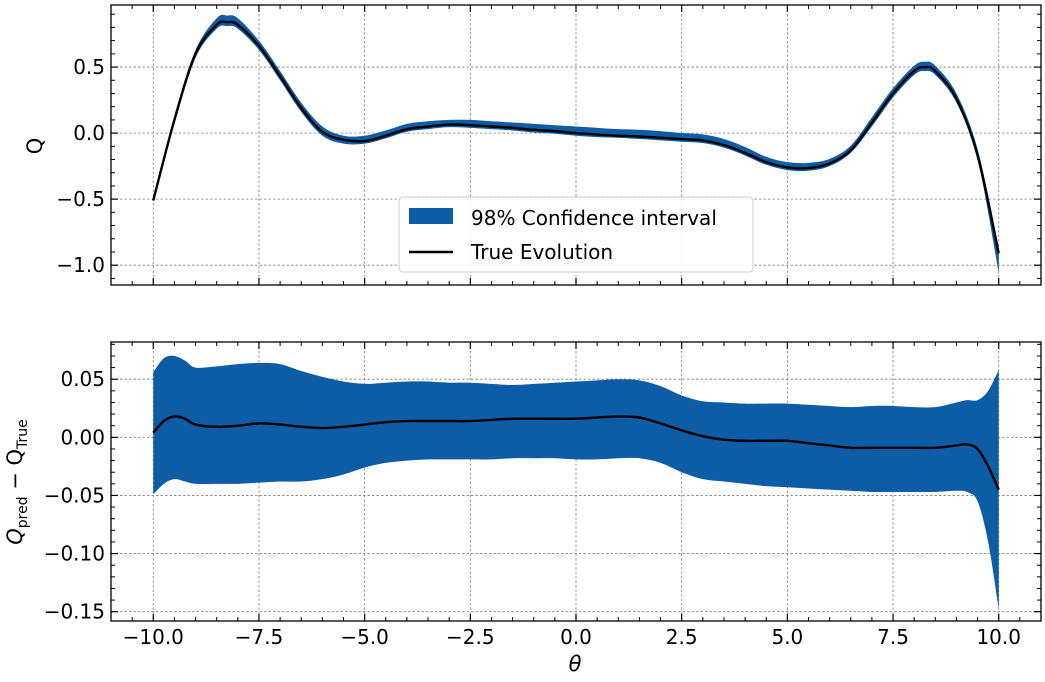 This screenshot has height=682, width=1045. What do you see at coordinates (23, 434) in the screenshot?
I see `ylabel-sub-true: True` at bounding box center [23, 434].